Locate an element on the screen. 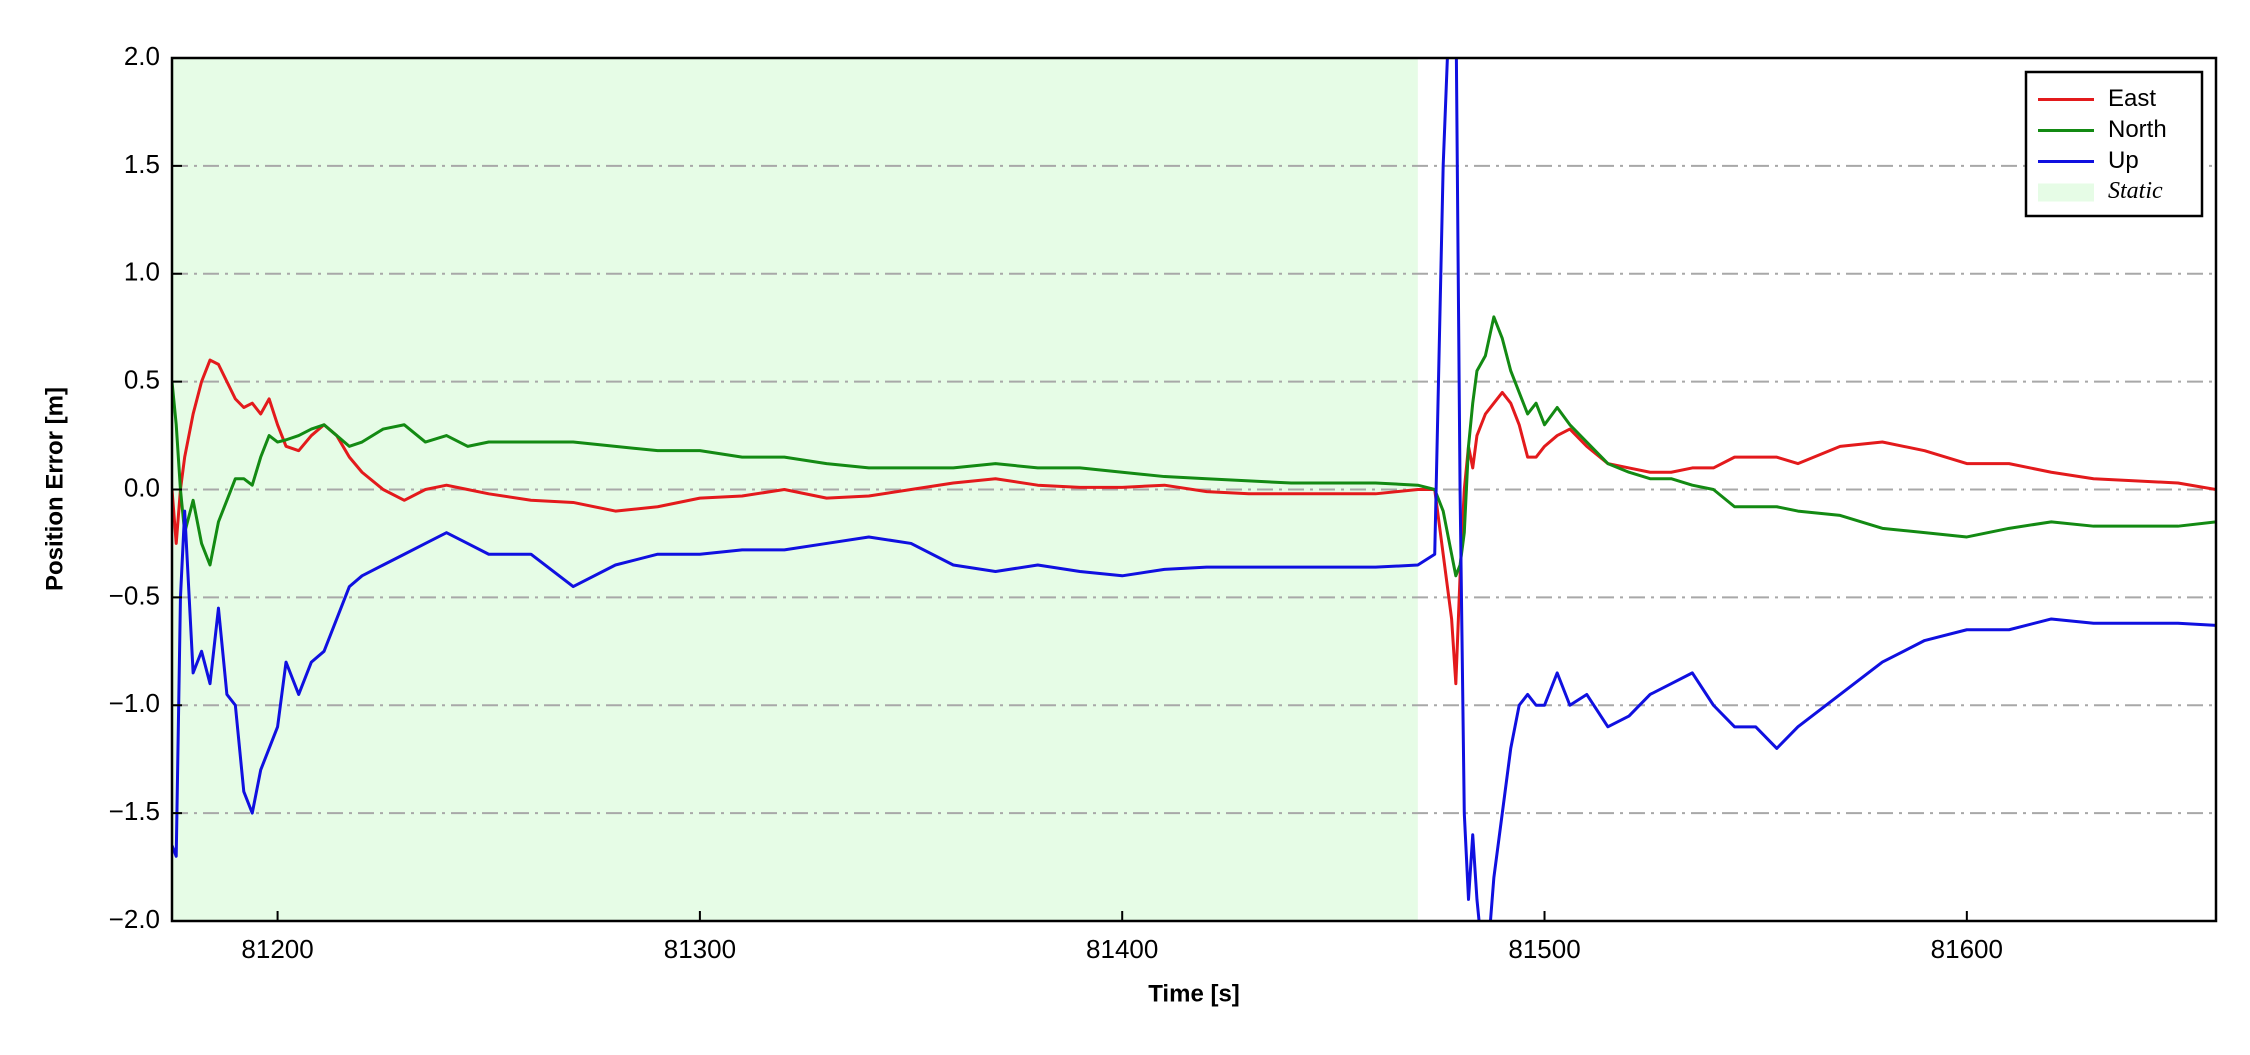 The height and width of the screenshot is (1055, 2250). x-tick-label: 81300 is located at coordinates (700, 949).